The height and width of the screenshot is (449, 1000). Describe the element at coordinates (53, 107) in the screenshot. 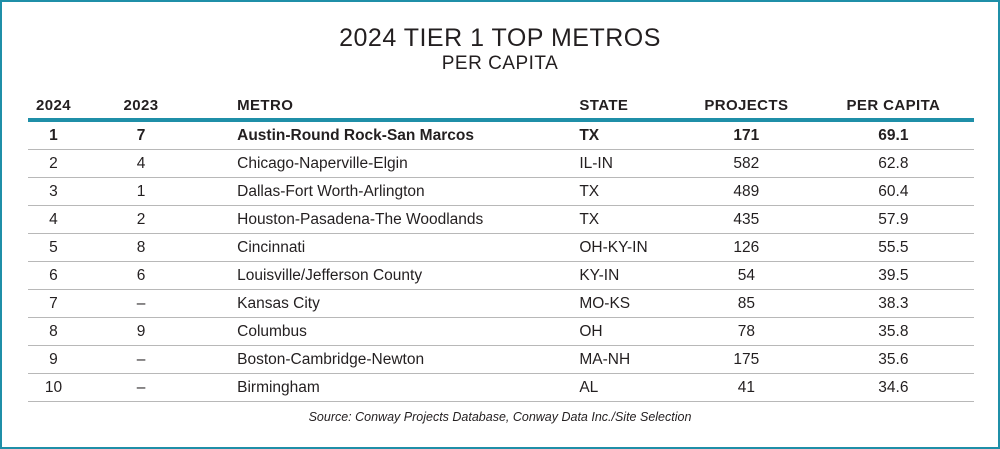

I see `column-header-2024: 2024` at that location.